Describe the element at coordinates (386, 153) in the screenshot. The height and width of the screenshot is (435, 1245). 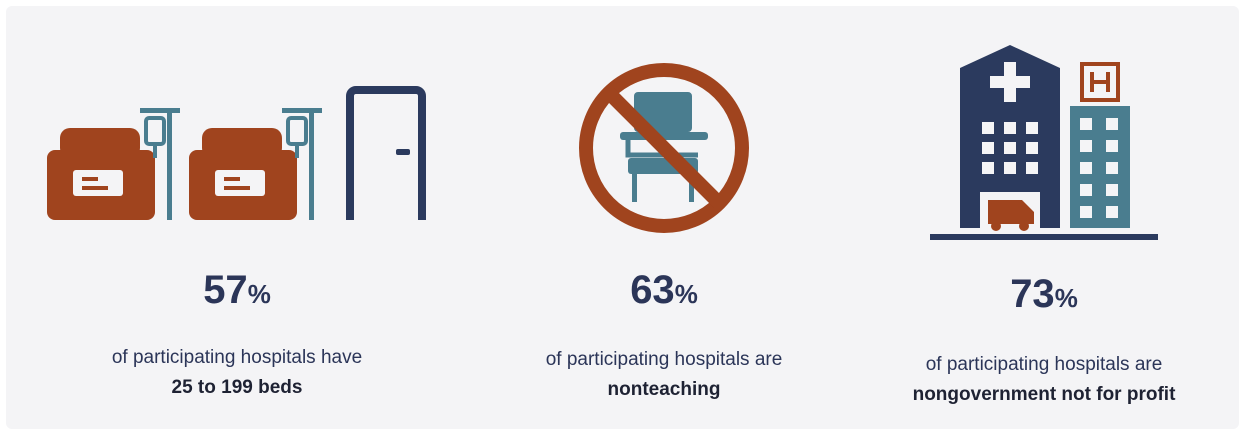
I see `door-icon` at that location.